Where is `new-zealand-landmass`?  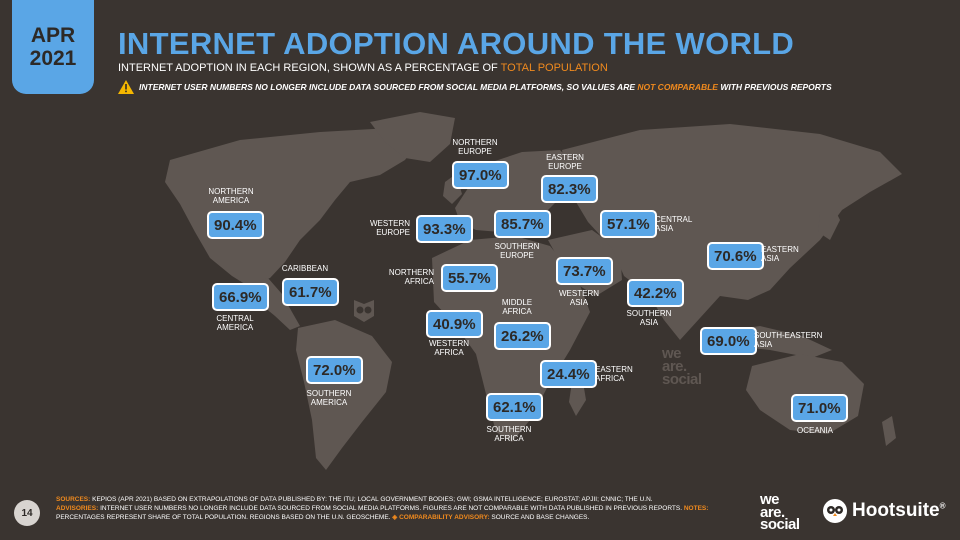 new-zealand-landmass is located at coordinates (889, 431).